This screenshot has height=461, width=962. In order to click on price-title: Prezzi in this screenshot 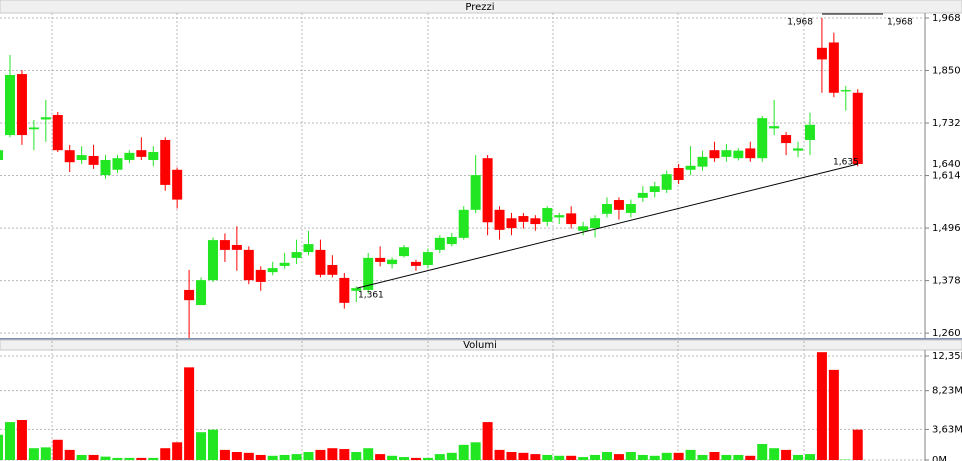, I will do `click(479, 7)`.